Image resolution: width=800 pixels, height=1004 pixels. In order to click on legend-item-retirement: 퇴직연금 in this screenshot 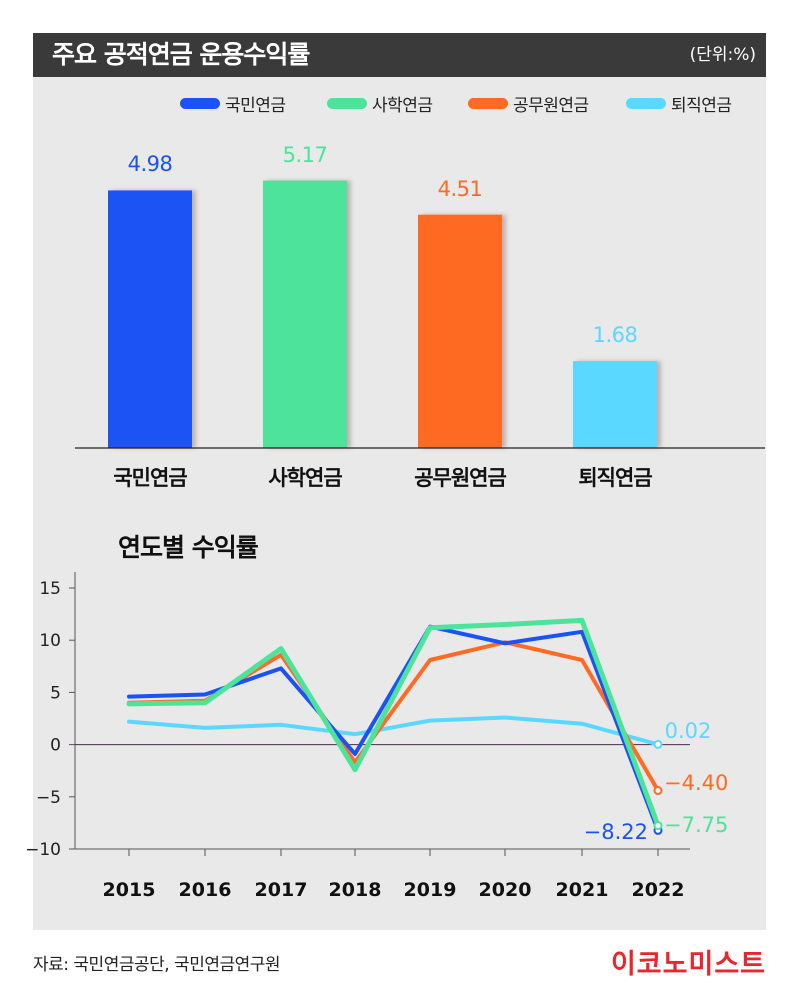, I will do `click(679, 103)`.